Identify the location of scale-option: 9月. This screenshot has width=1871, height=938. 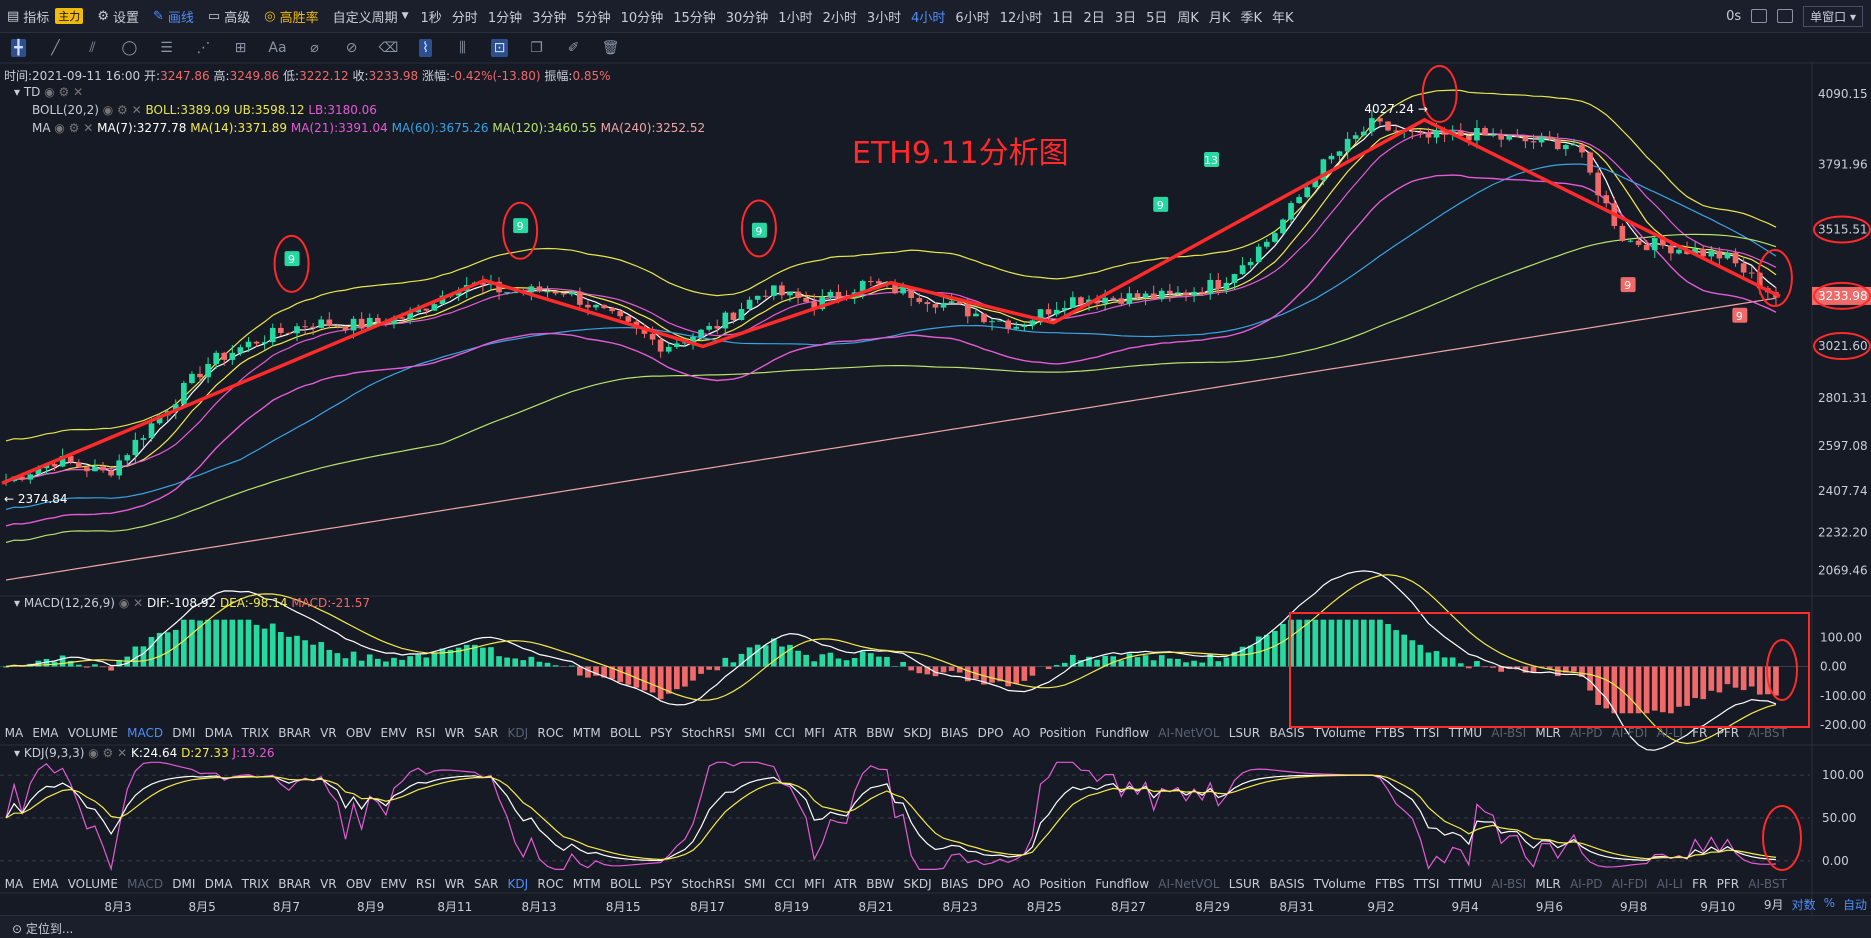
(1774, 904).